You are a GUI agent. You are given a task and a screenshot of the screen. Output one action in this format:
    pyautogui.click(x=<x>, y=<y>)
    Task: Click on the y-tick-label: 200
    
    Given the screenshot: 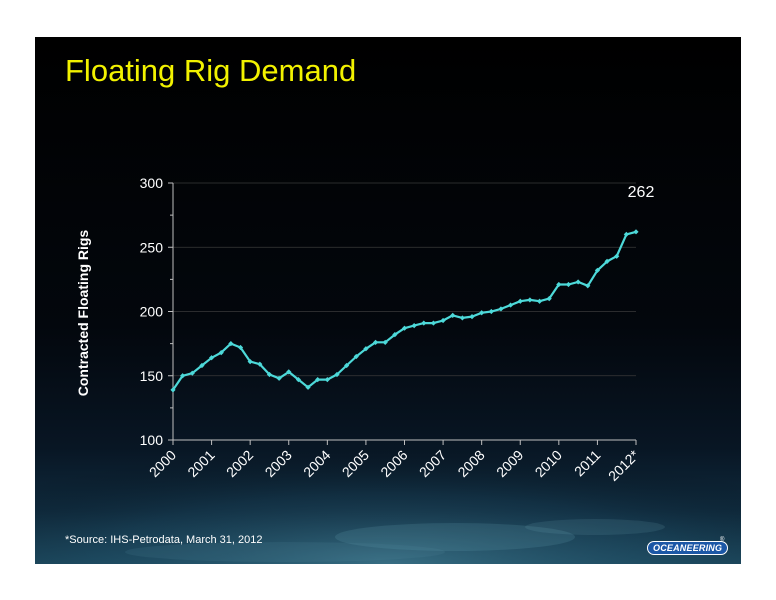 What is the action you would take?
    pyautogui.click(x=152, y=312)
    